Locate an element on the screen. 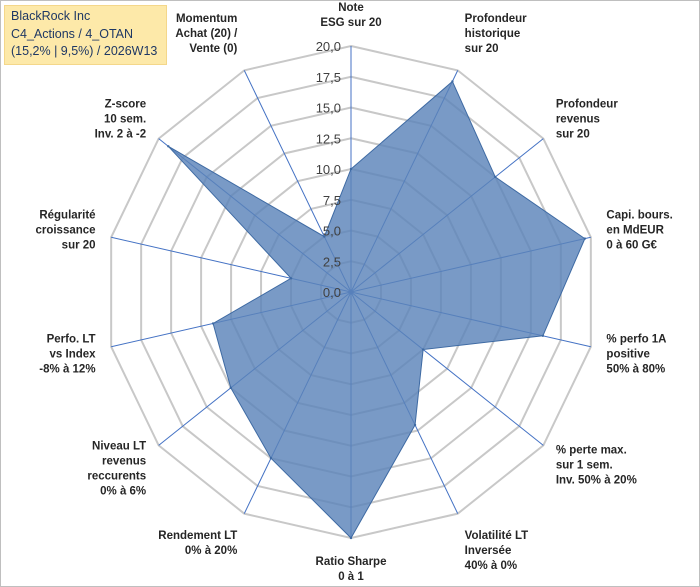  axis-label-line: 0 à 60 G€ is located at coordinates (631, 246).